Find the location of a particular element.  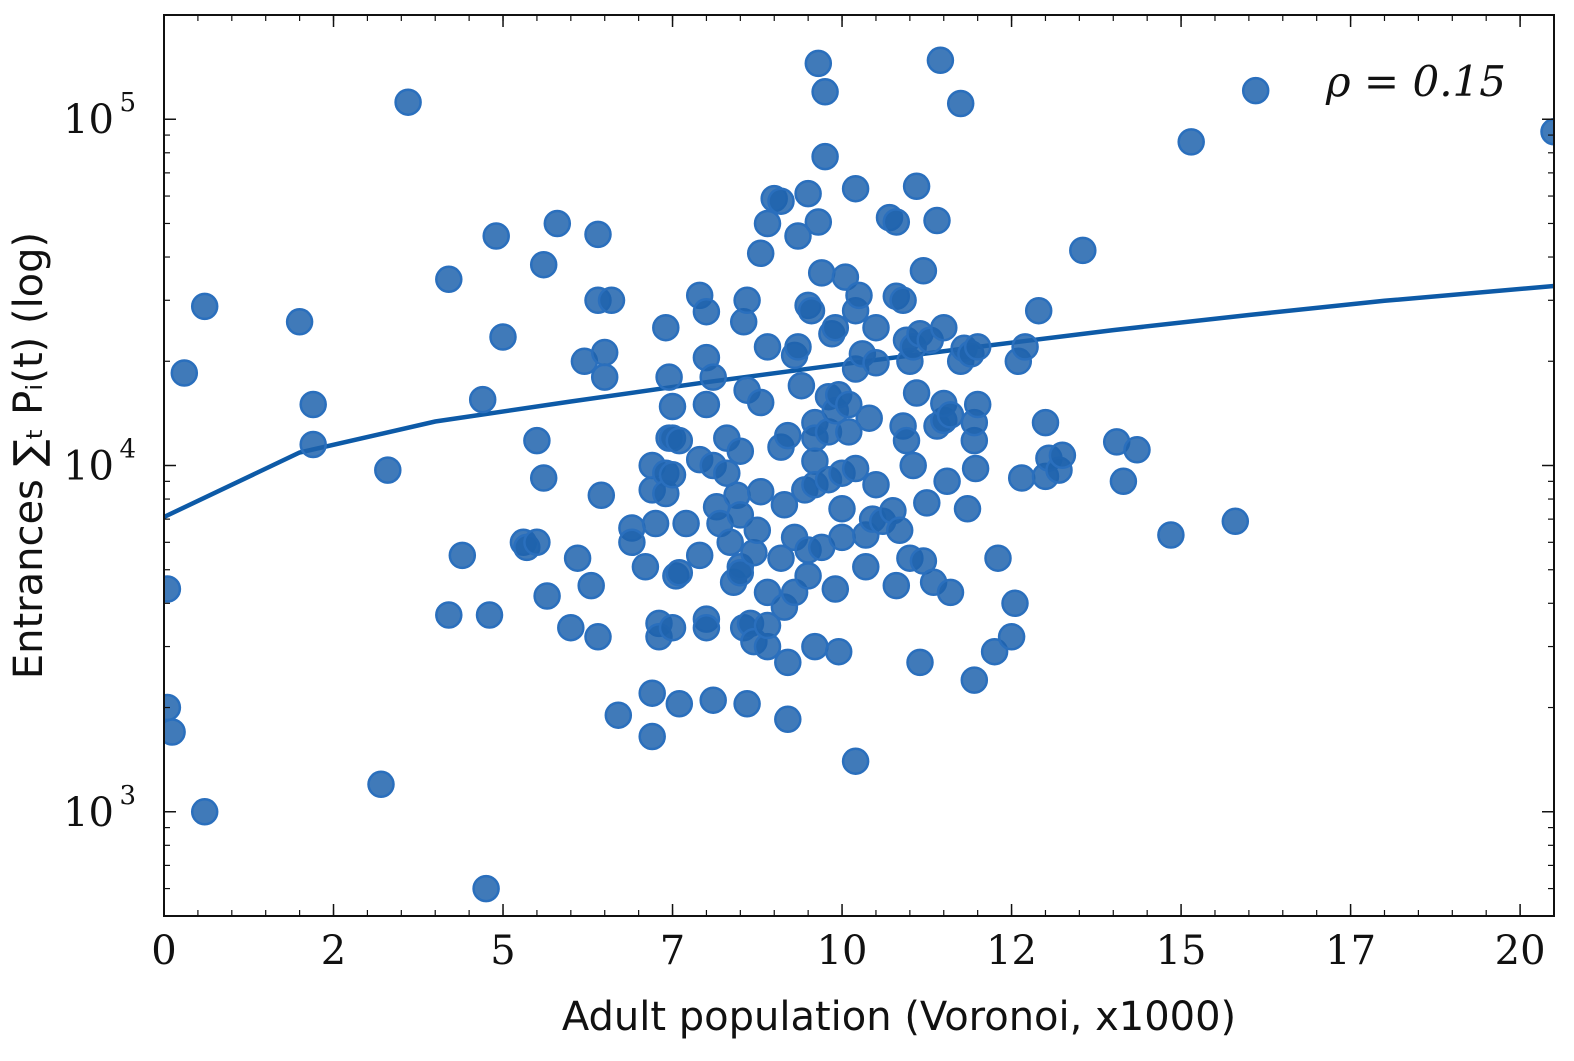

x-axis-label: Adult population (Voronoi, x1000) is located at coordinates (899, 1017).